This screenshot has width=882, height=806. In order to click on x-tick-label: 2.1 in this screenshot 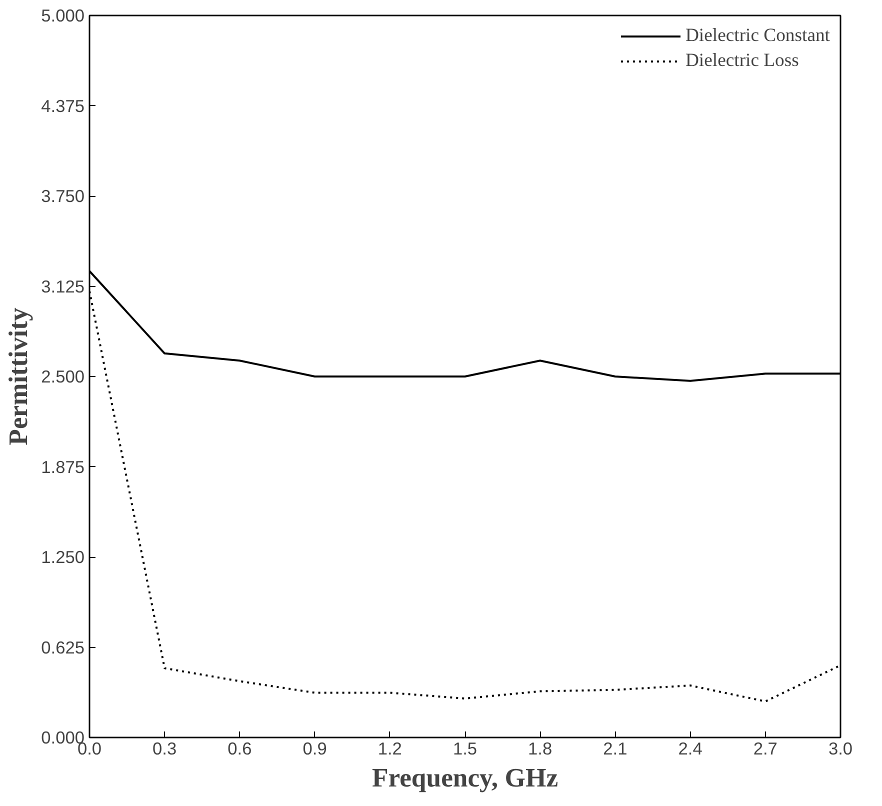, I will do `click(615, 748)`.